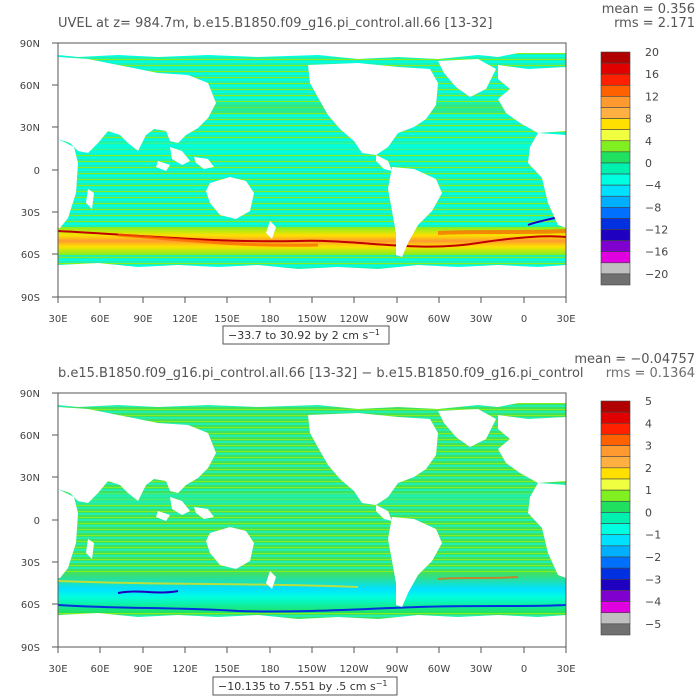 Image resolution: width=700 pixels, height=700 pixels. Describe the element at coordinates (312, 669) in the screenshot. I see `p2-xtick-6: 150W` at that location.